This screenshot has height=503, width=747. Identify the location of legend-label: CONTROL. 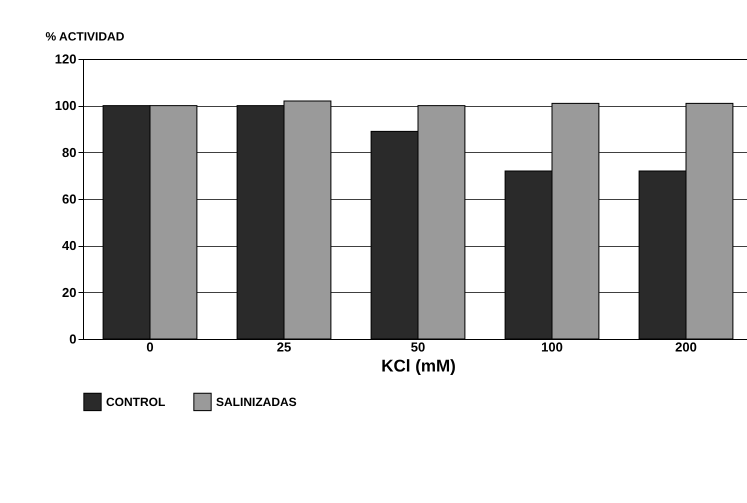
(136, 401).